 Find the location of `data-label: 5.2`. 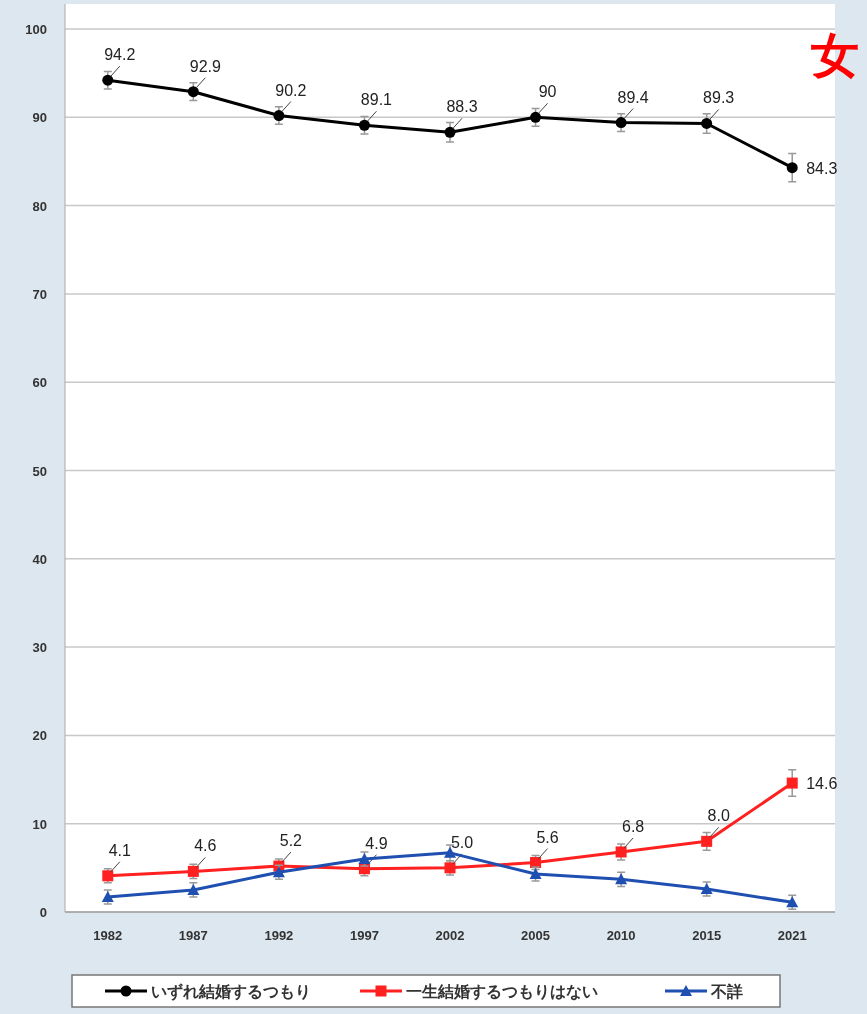

data-label: 5.2 is located at coordinates (291, 841).